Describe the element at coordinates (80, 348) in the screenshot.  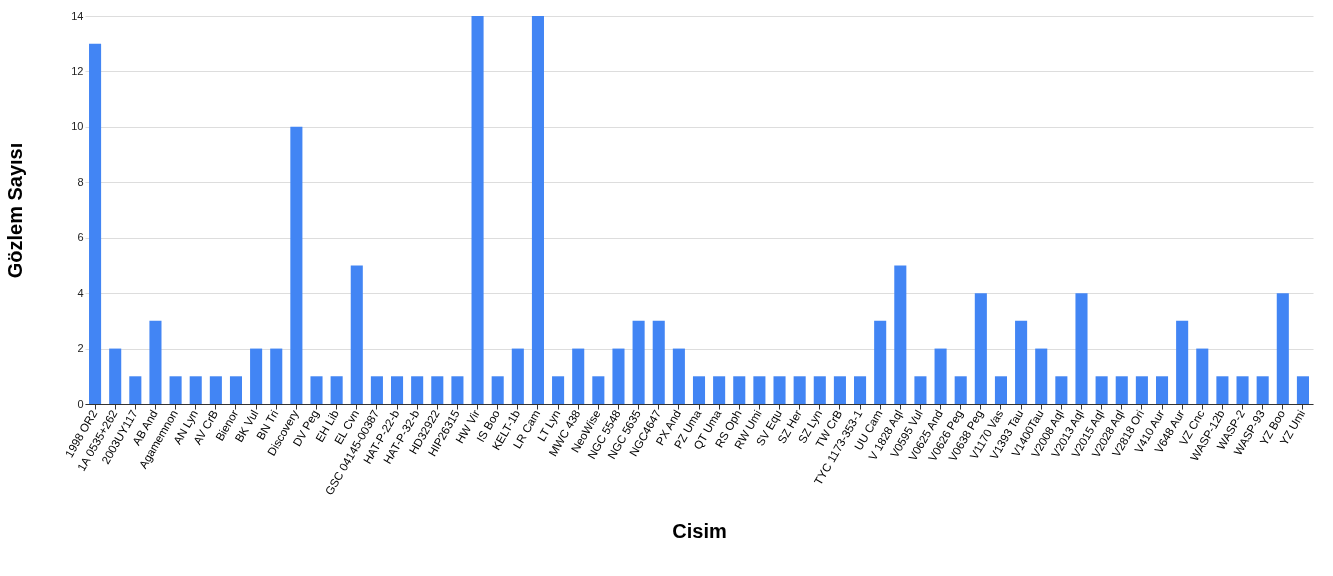
I see `y-tick-label: 2` at that location.